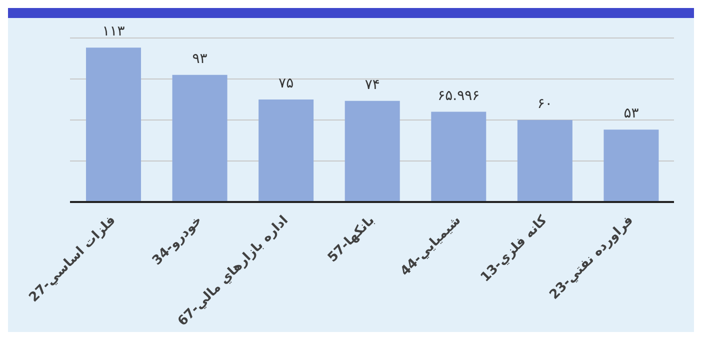 This screenshot has height=340, width=702. Describe the element at coordinates (459, 96) in the screenshot. I see `data-label: ۶۵.۹۹۶` at that location.